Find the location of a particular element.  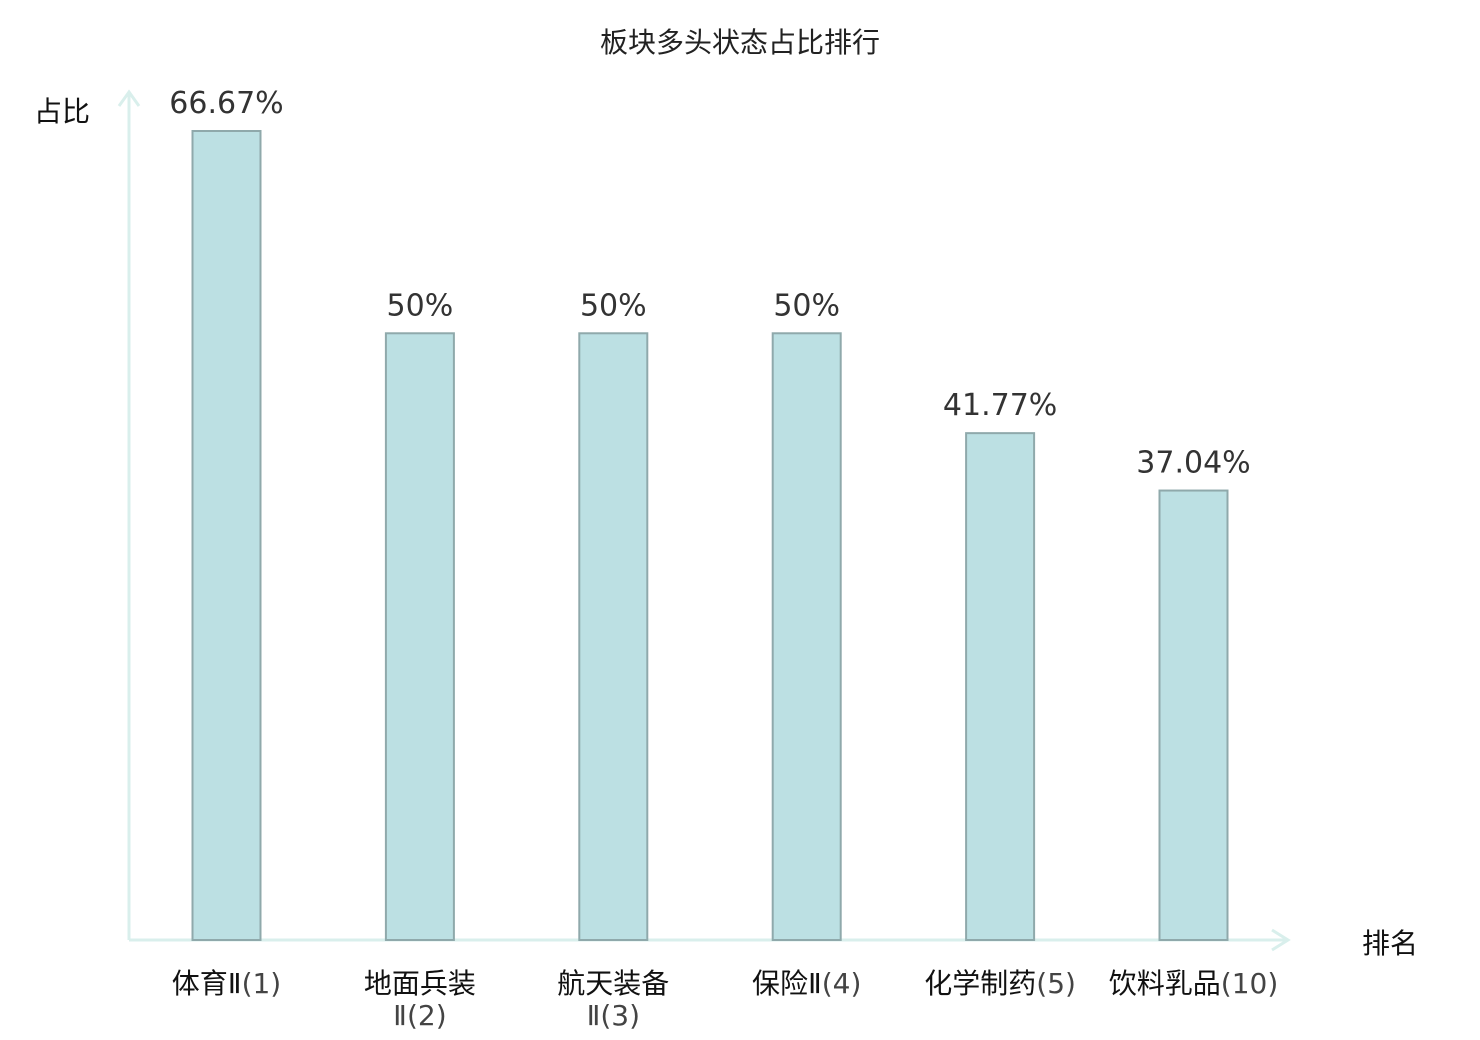

x-tick-label-name: 保险Ⅱ is located at coordinates (787, 983).